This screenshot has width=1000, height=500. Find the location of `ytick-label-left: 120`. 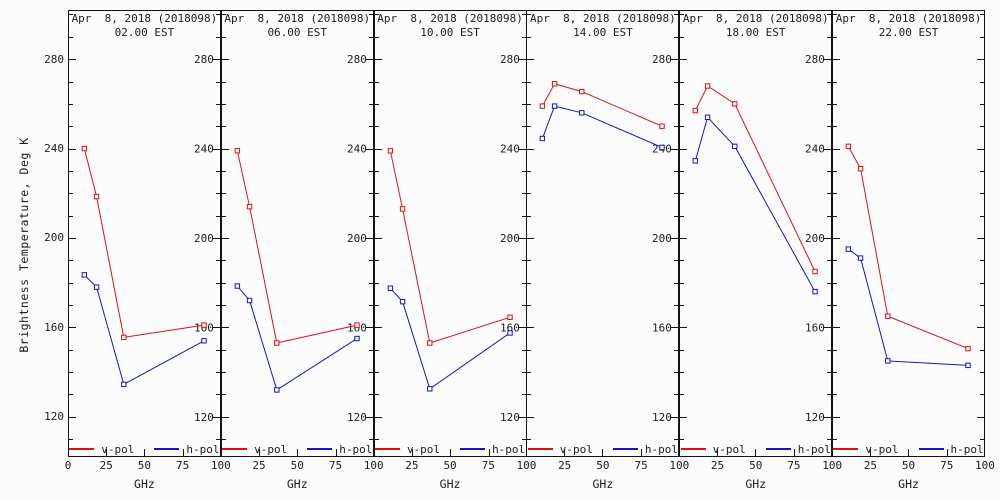

ytick-label-left: 120 is located at coordinates (54, 417).